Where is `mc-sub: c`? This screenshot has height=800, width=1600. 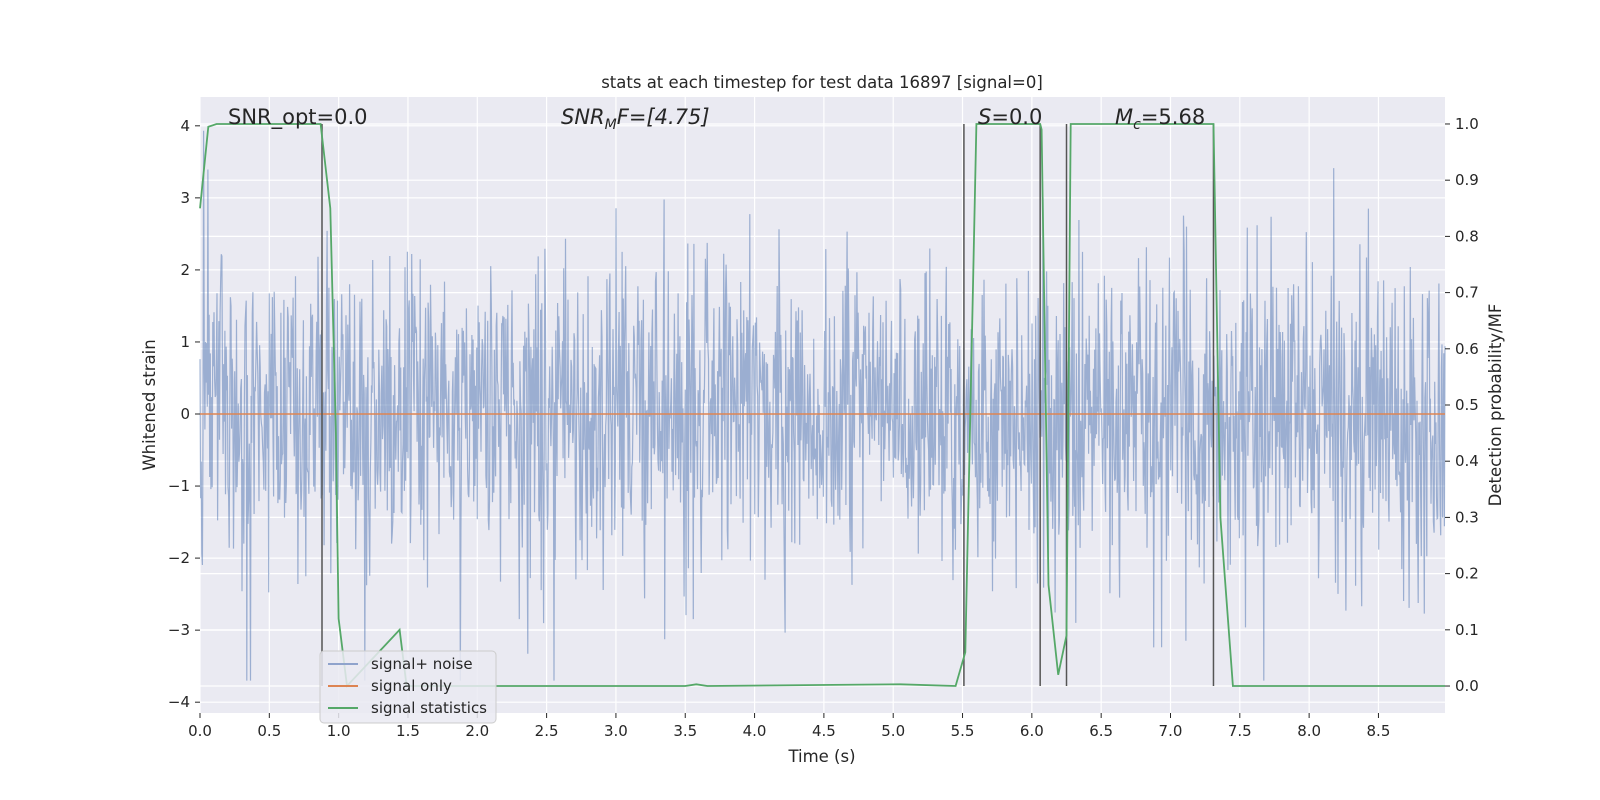
mc-sub: c is located at coordinates (1137, 125).